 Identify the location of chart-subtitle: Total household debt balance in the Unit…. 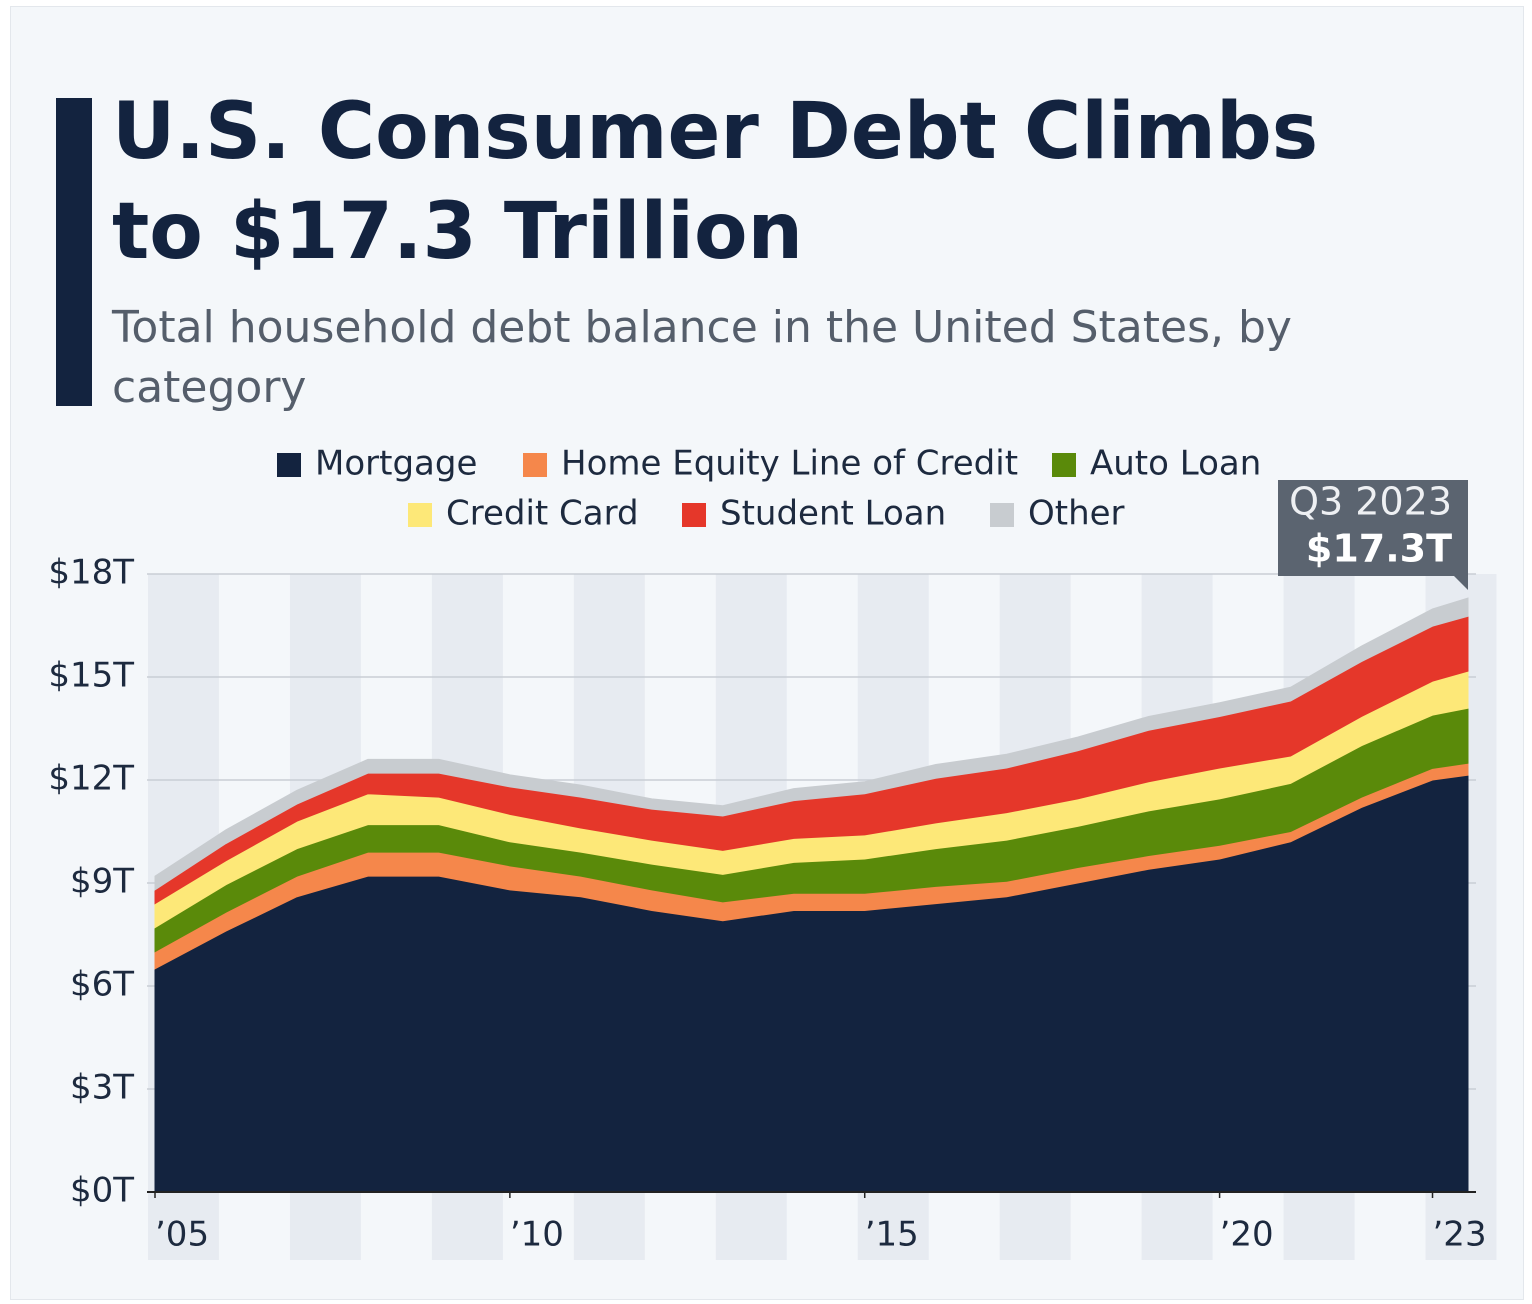
(702, 357).